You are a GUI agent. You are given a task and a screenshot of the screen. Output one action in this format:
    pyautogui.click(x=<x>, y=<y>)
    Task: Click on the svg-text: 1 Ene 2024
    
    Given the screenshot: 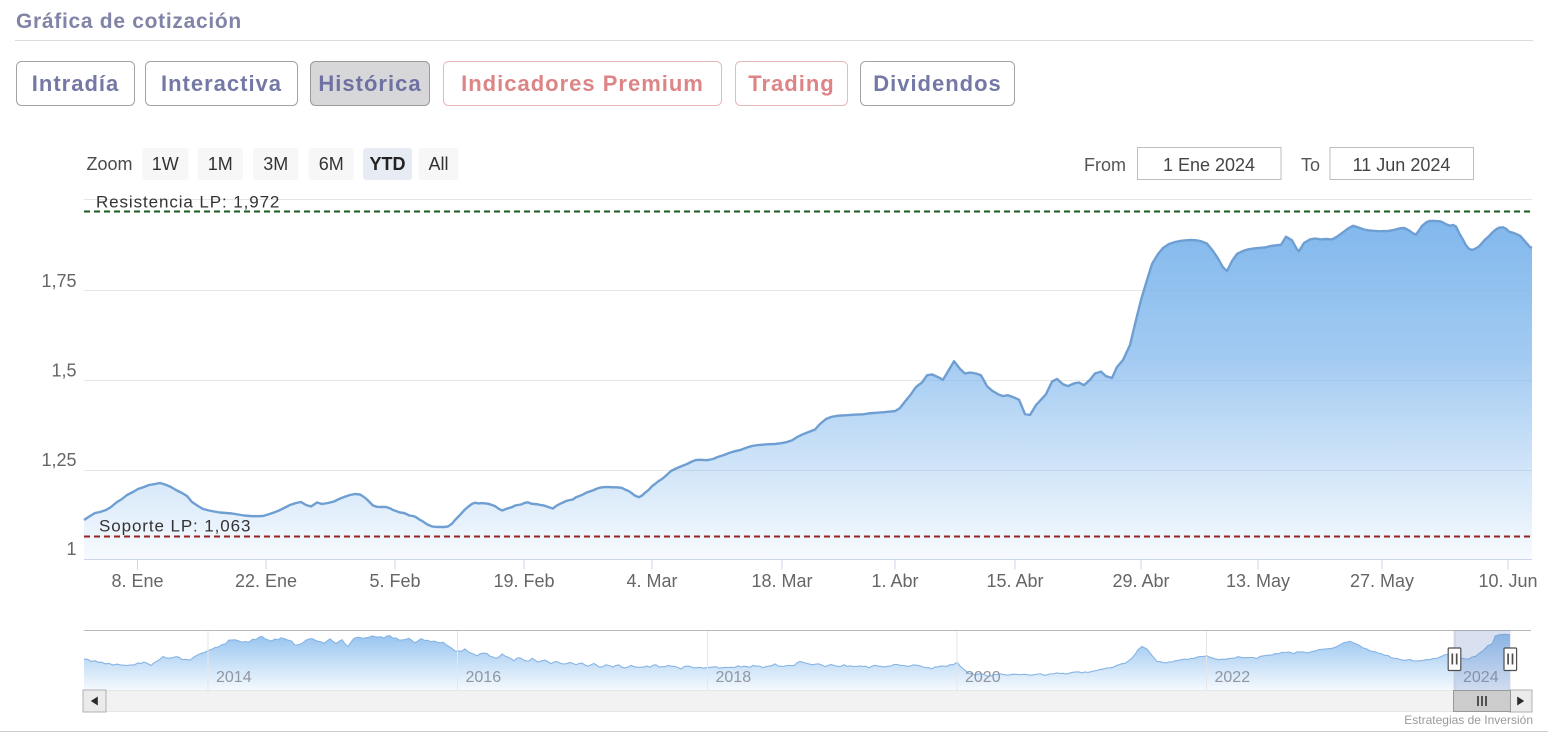 What is the action you would take?
    pyautogui.click(x=1209, y=165)
    